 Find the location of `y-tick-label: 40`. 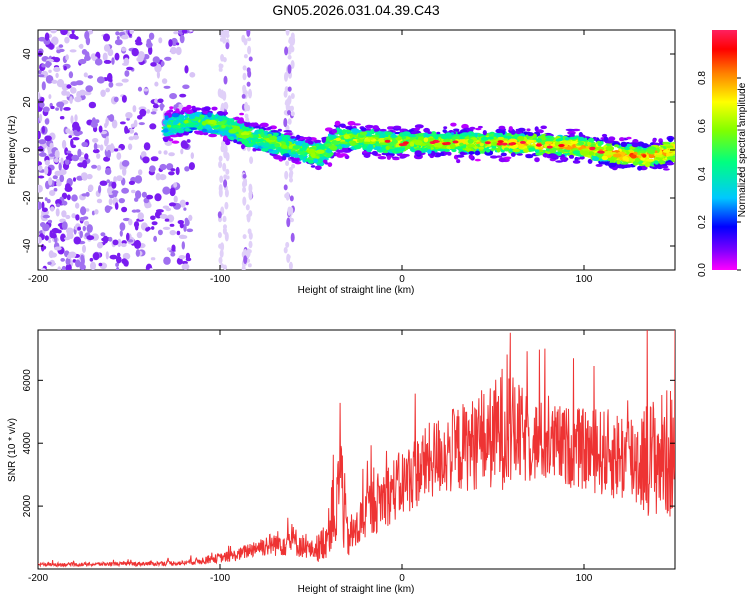

y-tick-label: 40 is located at coordinates (27, 54).